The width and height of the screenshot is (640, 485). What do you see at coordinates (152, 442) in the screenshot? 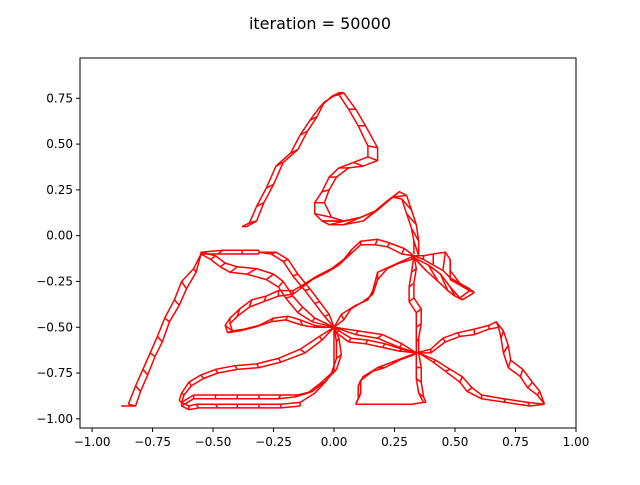
I see `x-tick-label: −0.75` at bounding box center [152, 442].